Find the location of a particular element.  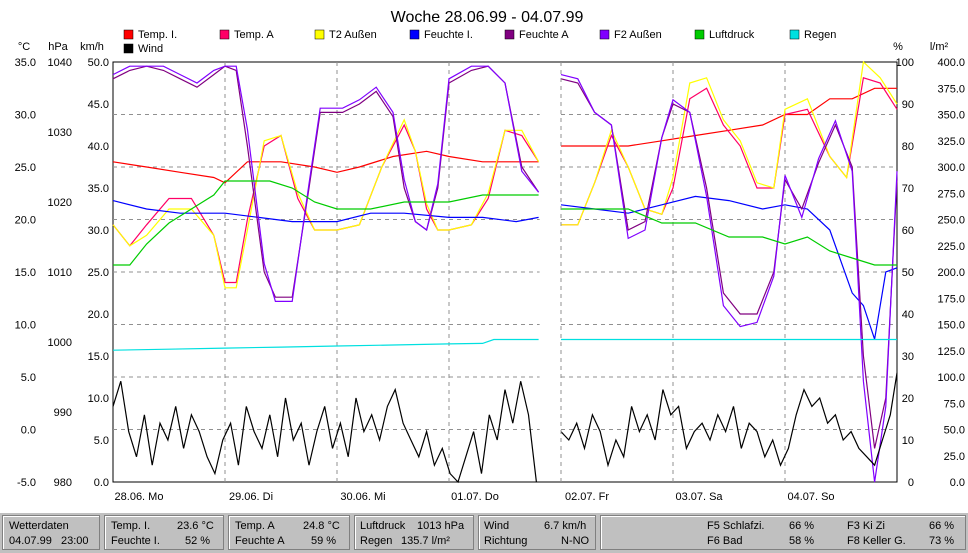

rain-tick-label: 25.0 is located at coordinates (954, 457).